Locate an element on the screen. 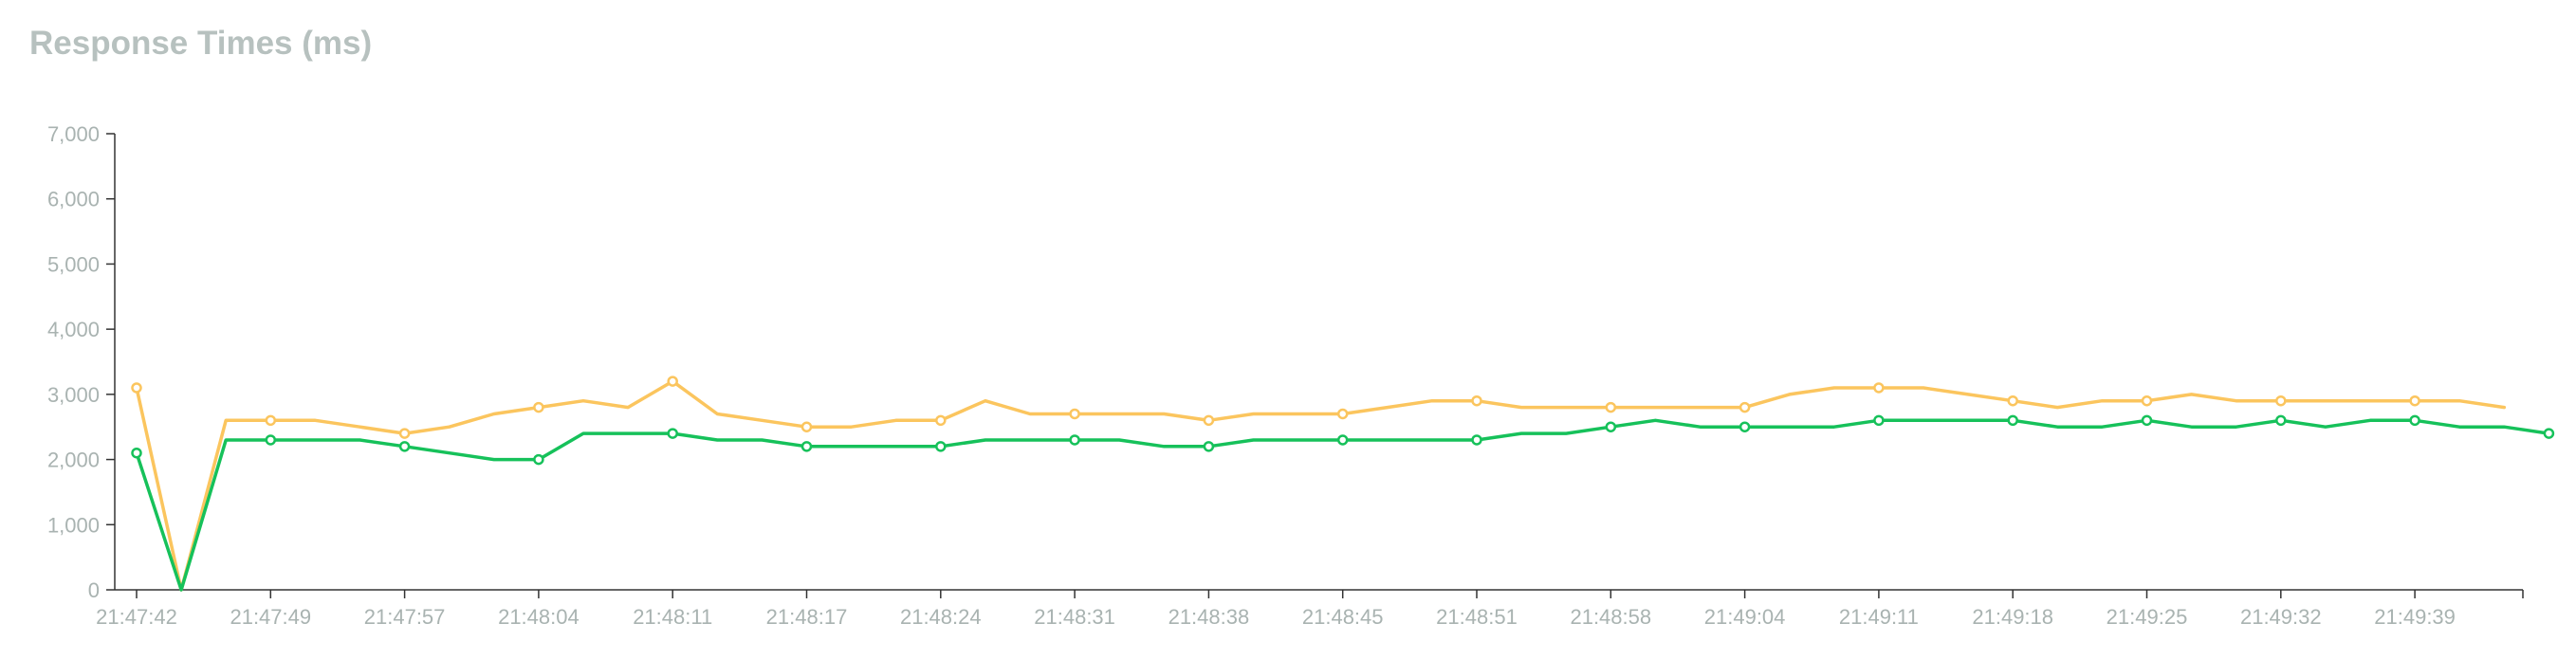 The image size is (2576, 660). y-tick-label: 0 is located at coordinates (94, 590).